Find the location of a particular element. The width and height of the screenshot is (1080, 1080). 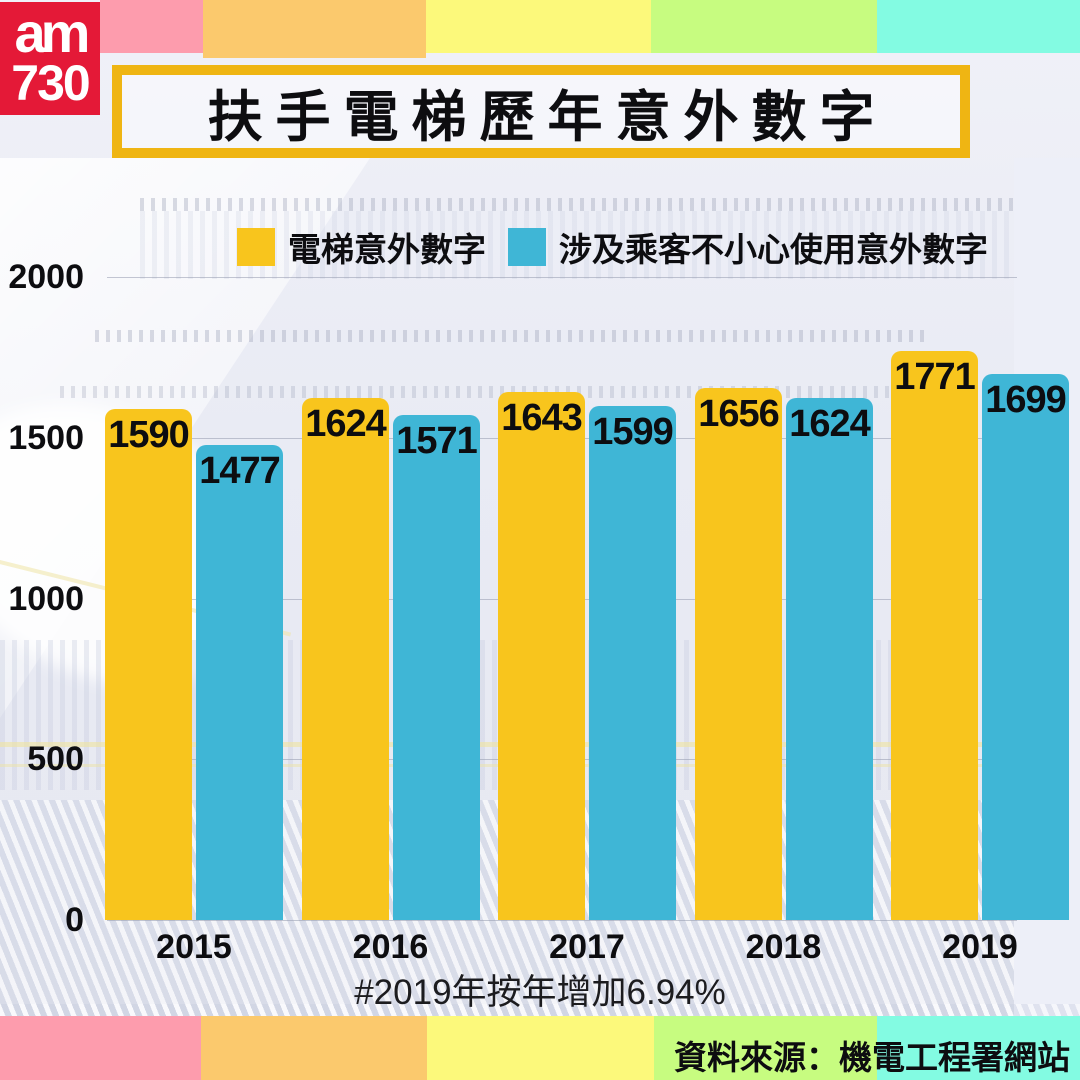

bar-yellow-2019: 1771 is located at coordinates (934, 635).